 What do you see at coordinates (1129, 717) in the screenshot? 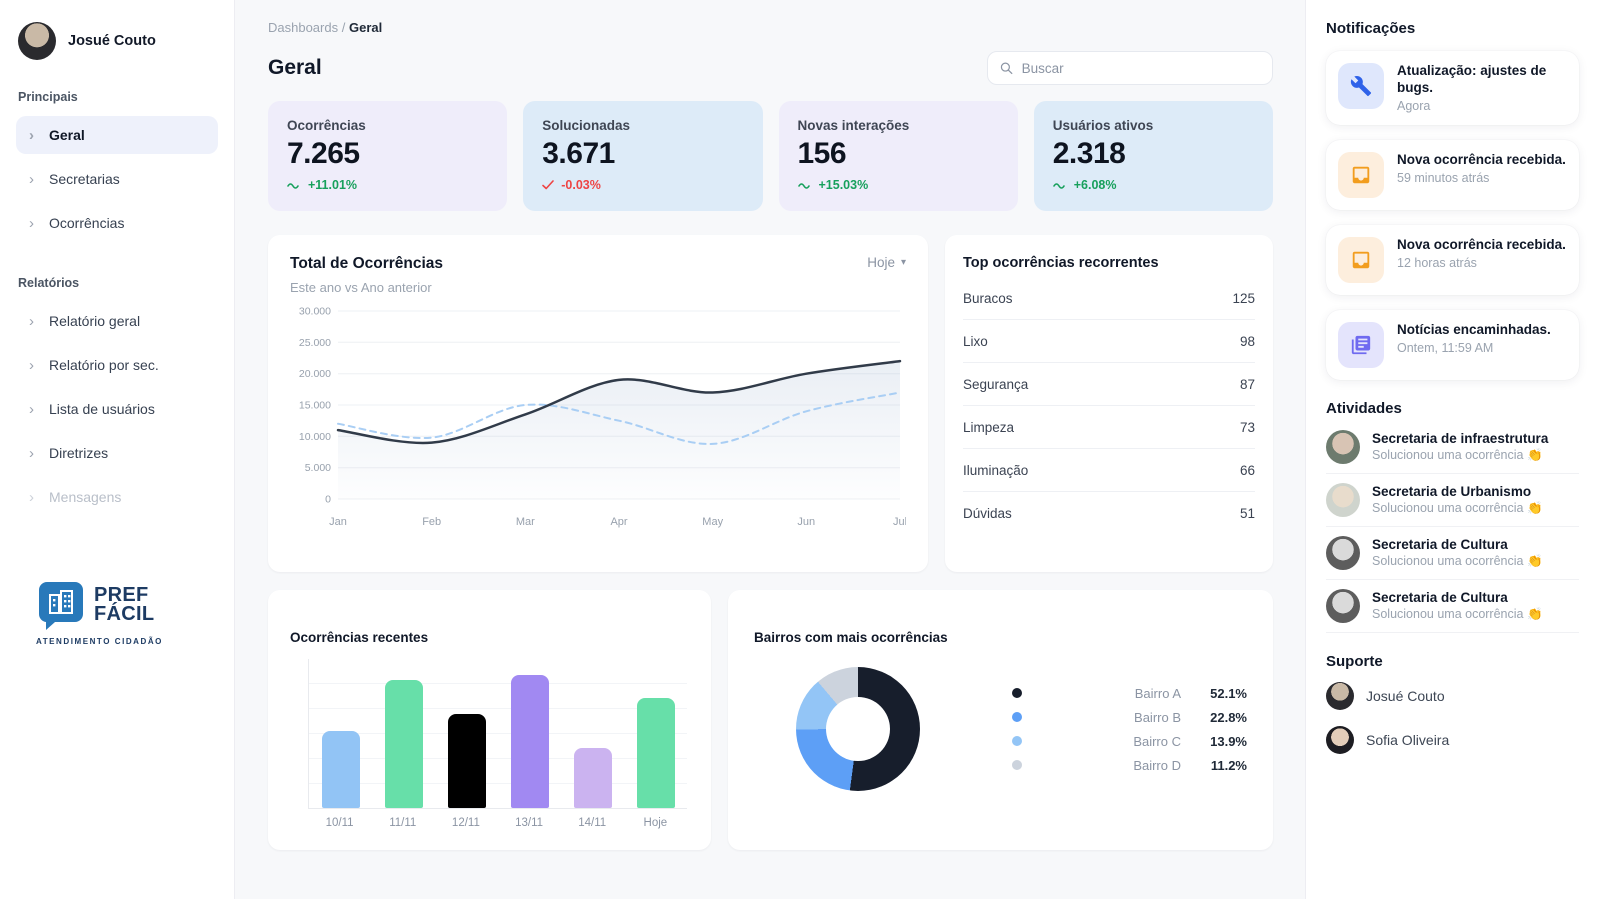
I see `legend-row: Bairro B 22.8%` at bounding box center [1129, 717].